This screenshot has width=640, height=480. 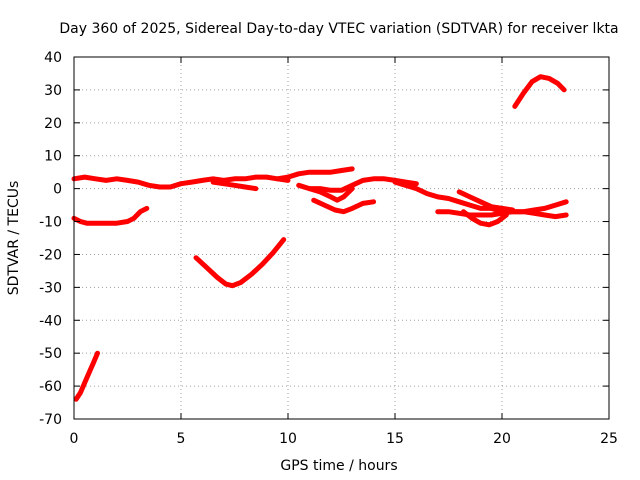 I want to click on x-tick-label: 25, so click(x=609, y=439).